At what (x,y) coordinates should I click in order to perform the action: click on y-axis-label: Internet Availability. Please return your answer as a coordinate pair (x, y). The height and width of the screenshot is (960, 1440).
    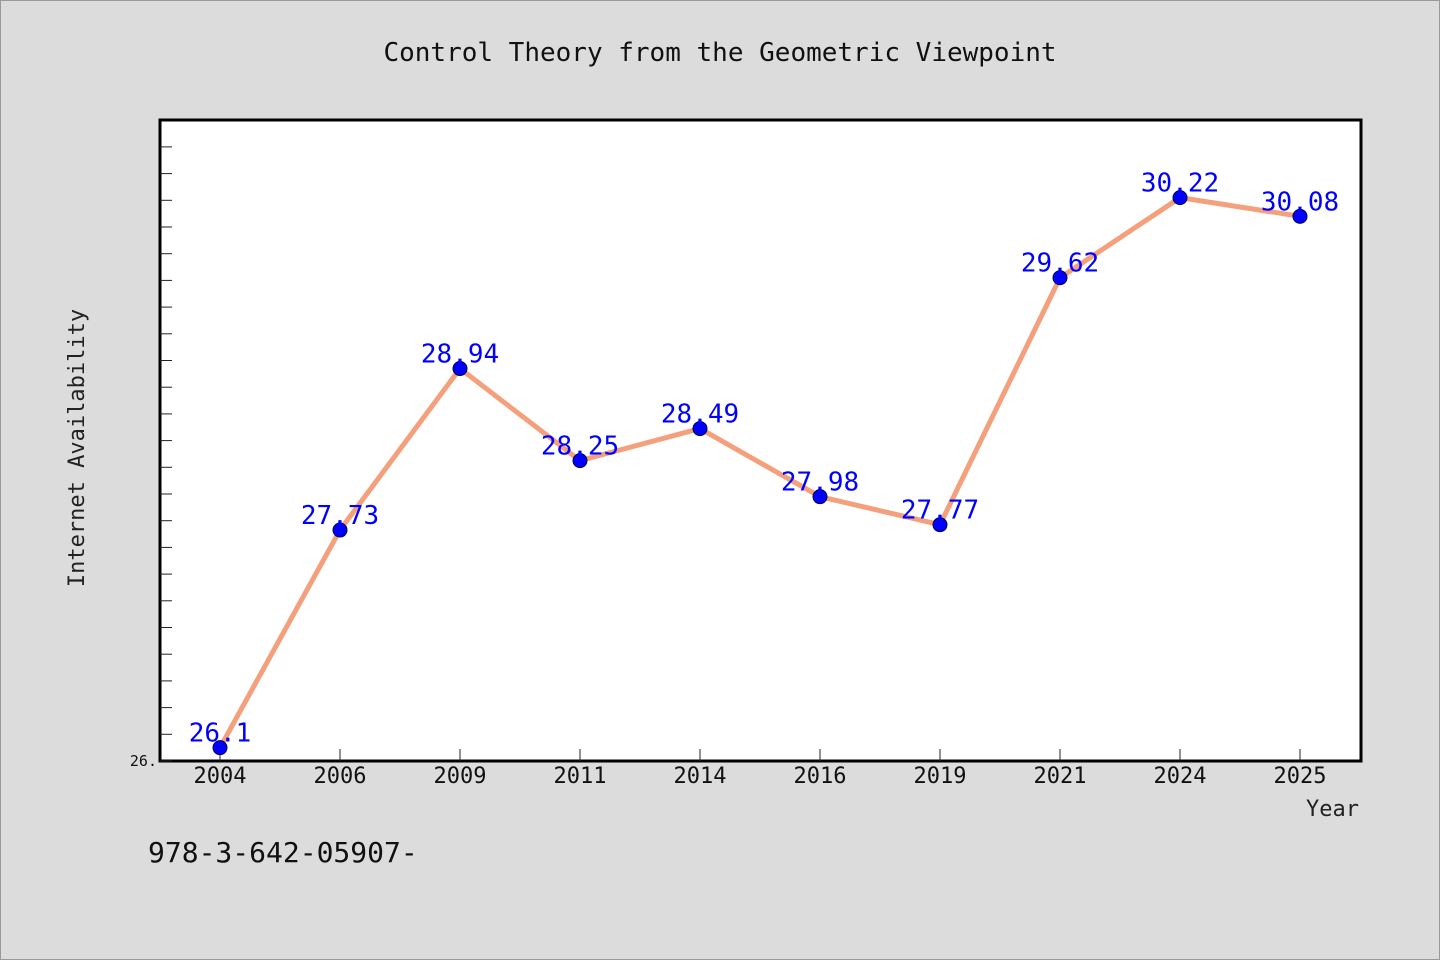
    Looking at the image, I should click on (77, 448).